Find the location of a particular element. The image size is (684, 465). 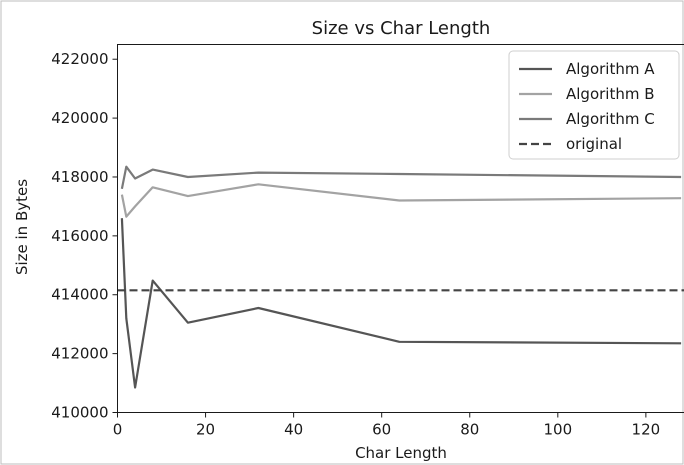

y-tick-label-2: 414000 is located at coordinates (79, 295).